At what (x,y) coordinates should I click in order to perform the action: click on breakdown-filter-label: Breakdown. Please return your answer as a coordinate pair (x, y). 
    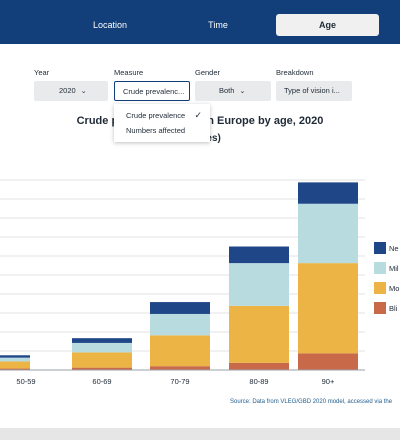
    Looking at the image, I should click on (295, 72).